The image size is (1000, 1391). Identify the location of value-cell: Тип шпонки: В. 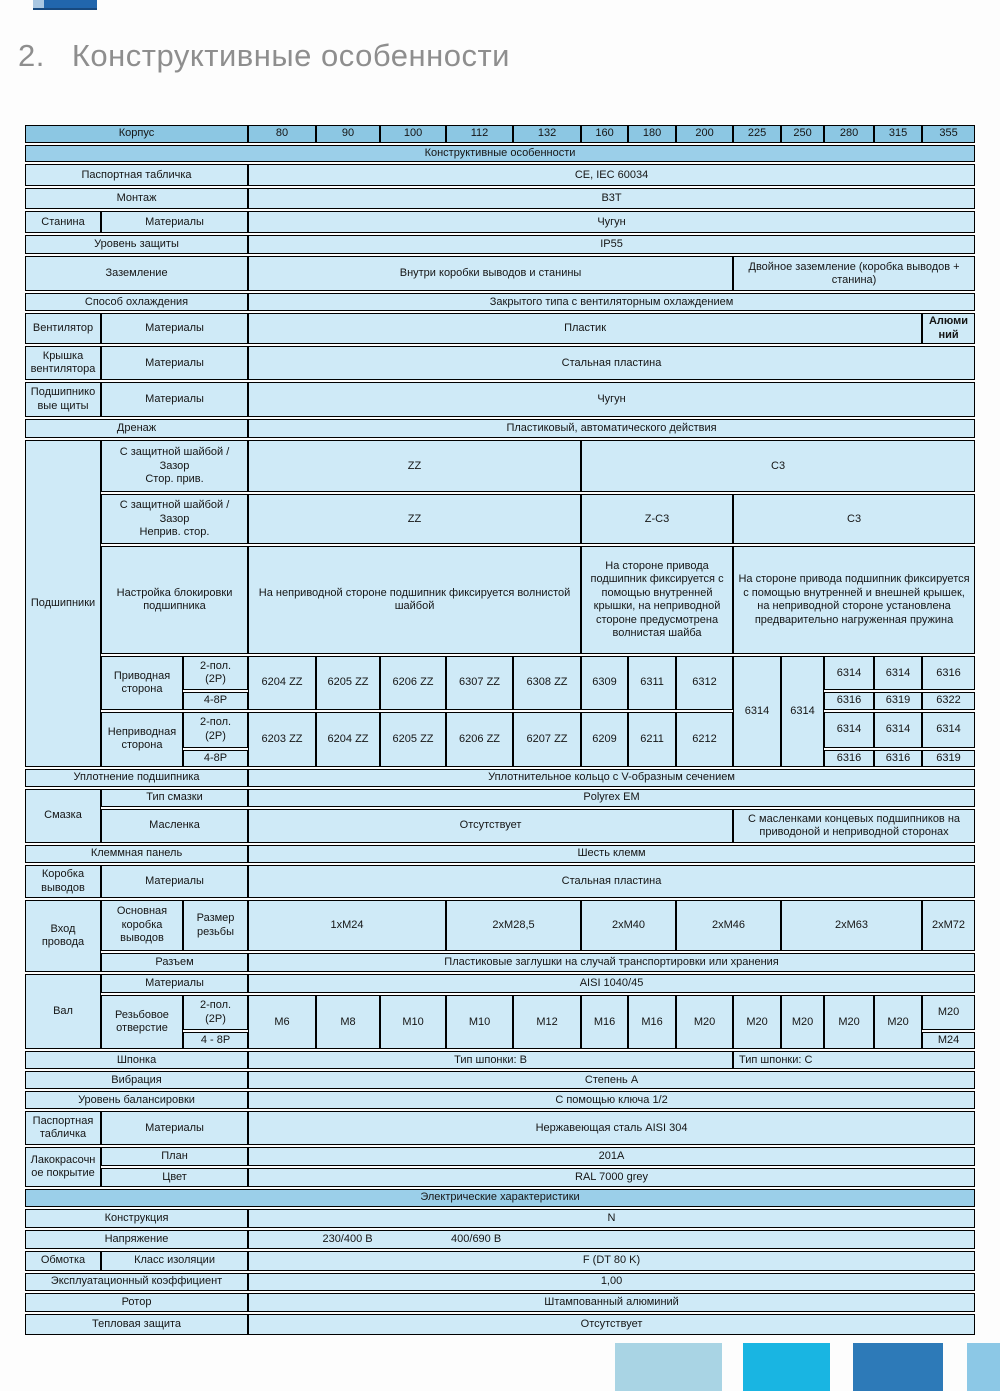
(491, 1060).